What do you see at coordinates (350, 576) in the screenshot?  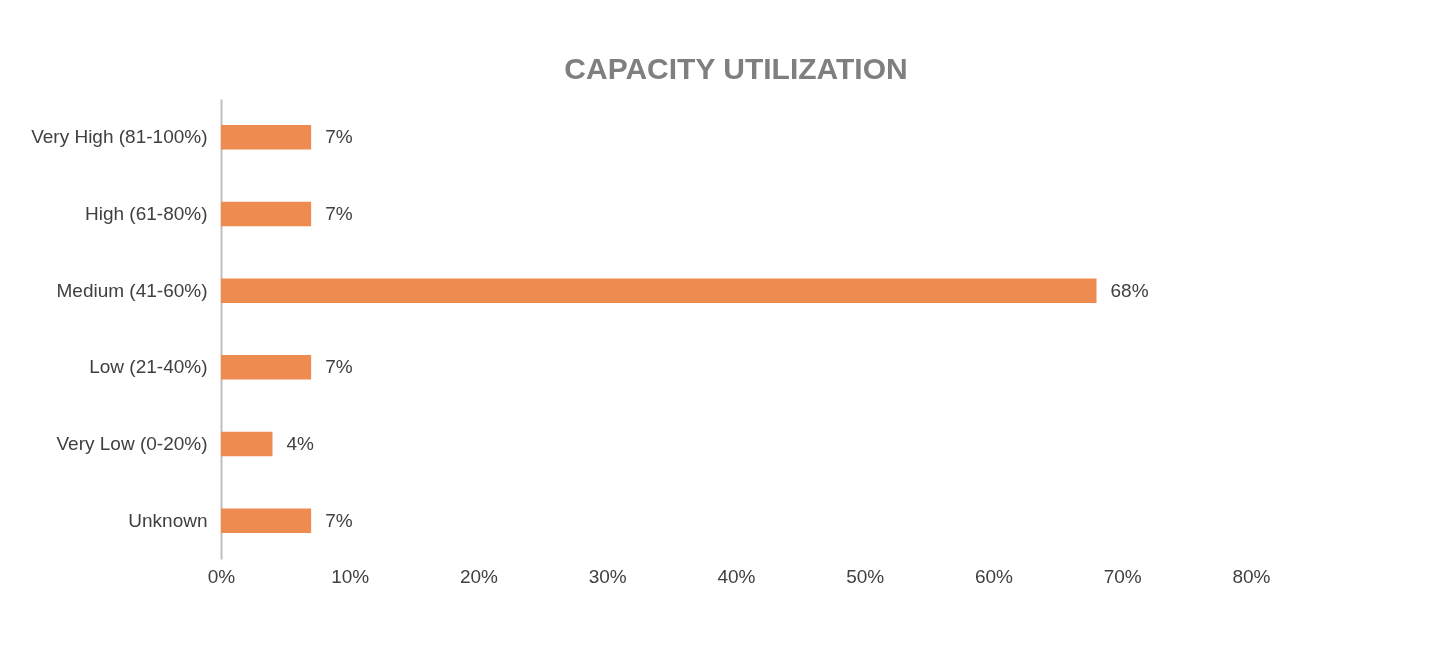 I see `x-tick-label: 10%` at bounding box center [350, 576].